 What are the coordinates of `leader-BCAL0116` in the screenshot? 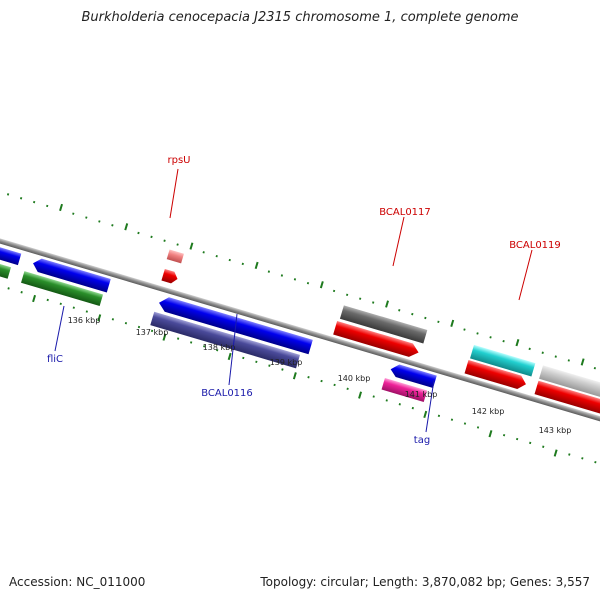 It's located at (233, 349).